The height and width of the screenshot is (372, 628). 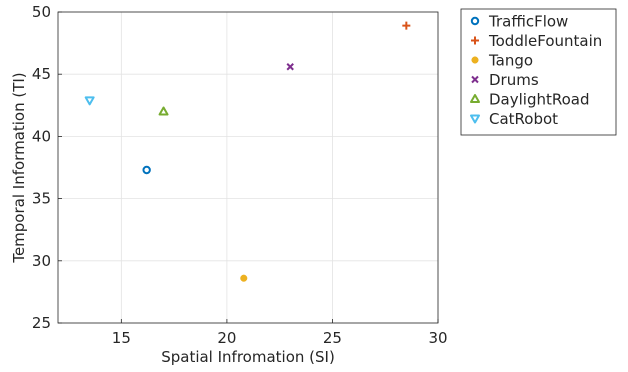 I want to click on y-tick-label: 35, so click(x=41, y=199).